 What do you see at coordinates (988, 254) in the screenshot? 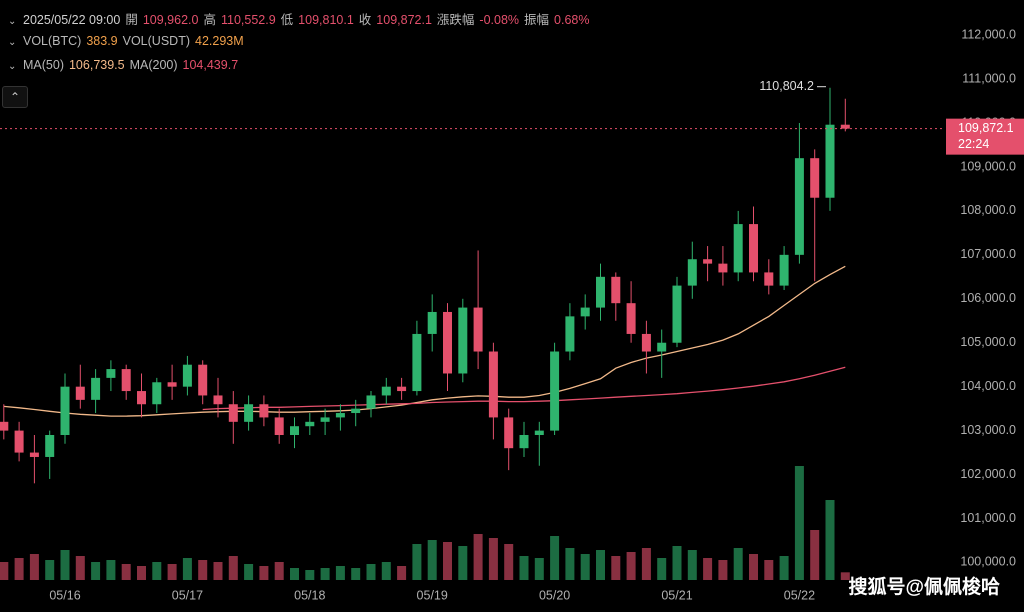
I see `y-tick-label: 107,000.0` at bounding box center [988, 254].